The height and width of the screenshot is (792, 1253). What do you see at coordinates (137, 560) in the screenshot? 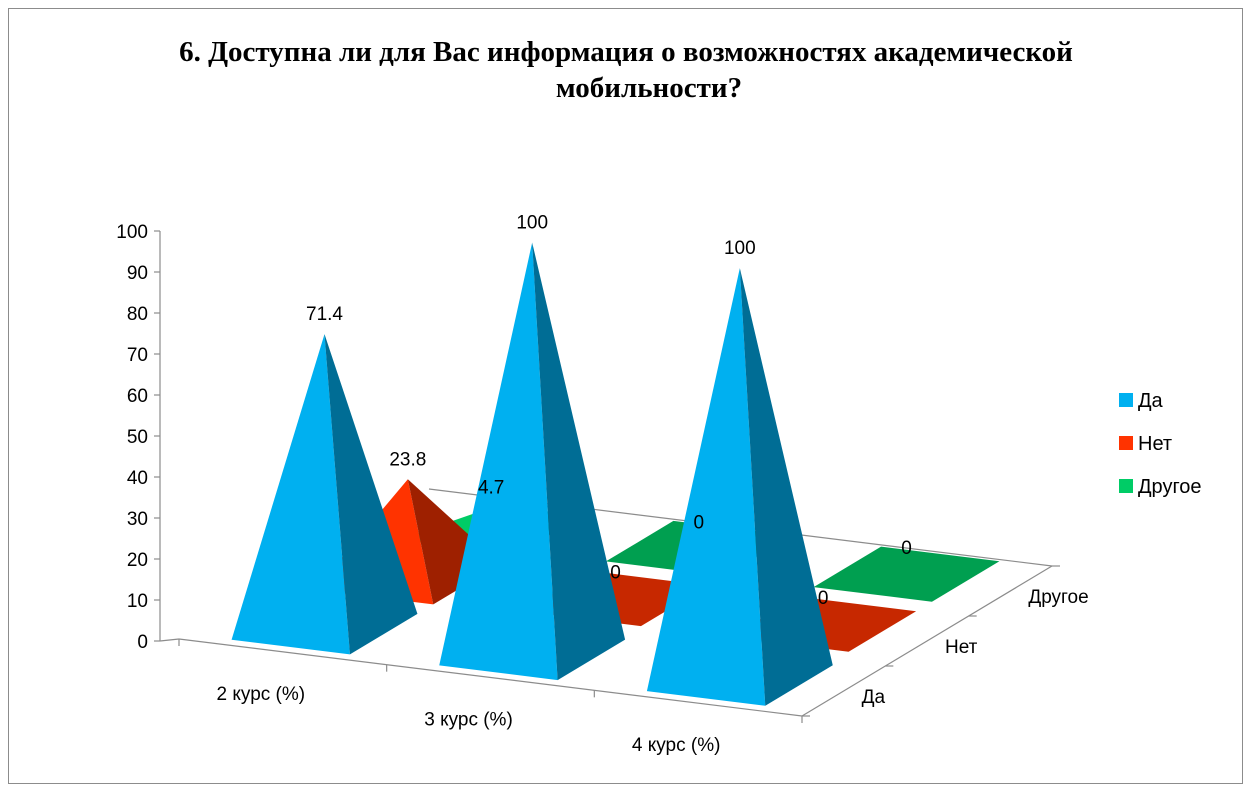
I see `y-tick-label: 20` at bounding box center [137, 560].